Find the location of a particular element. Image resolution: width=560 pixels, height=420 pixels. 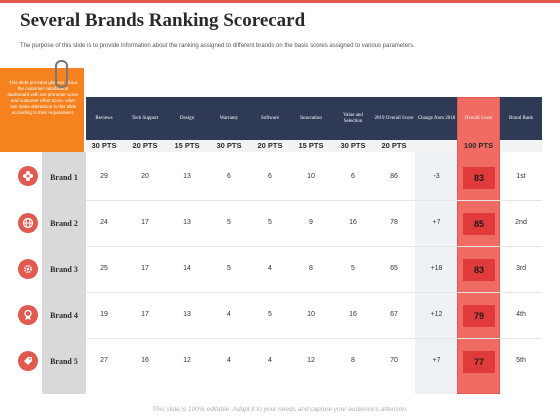

cell-brand-rank: 1st is located at coordinates (521, 176).